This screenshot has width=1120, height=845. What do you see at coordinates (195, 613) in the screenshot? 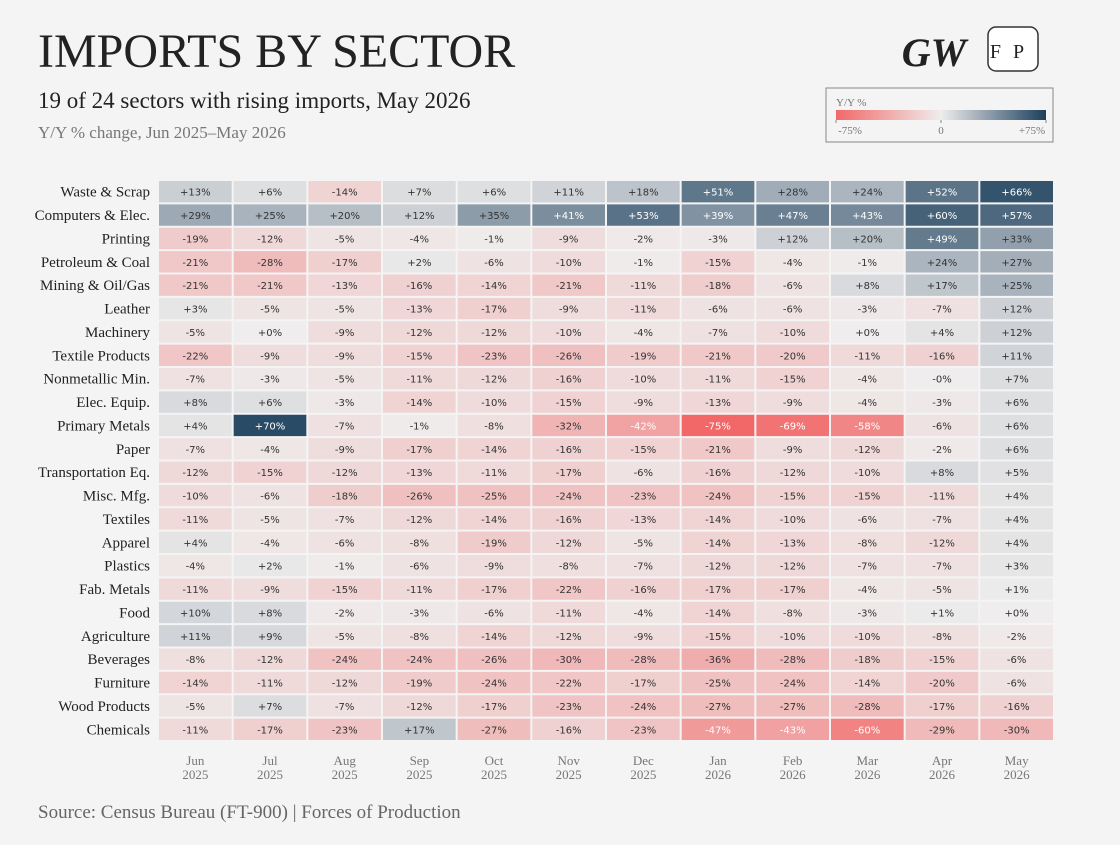
I see `cell-label: +10%` at bounding box center [195, 613].